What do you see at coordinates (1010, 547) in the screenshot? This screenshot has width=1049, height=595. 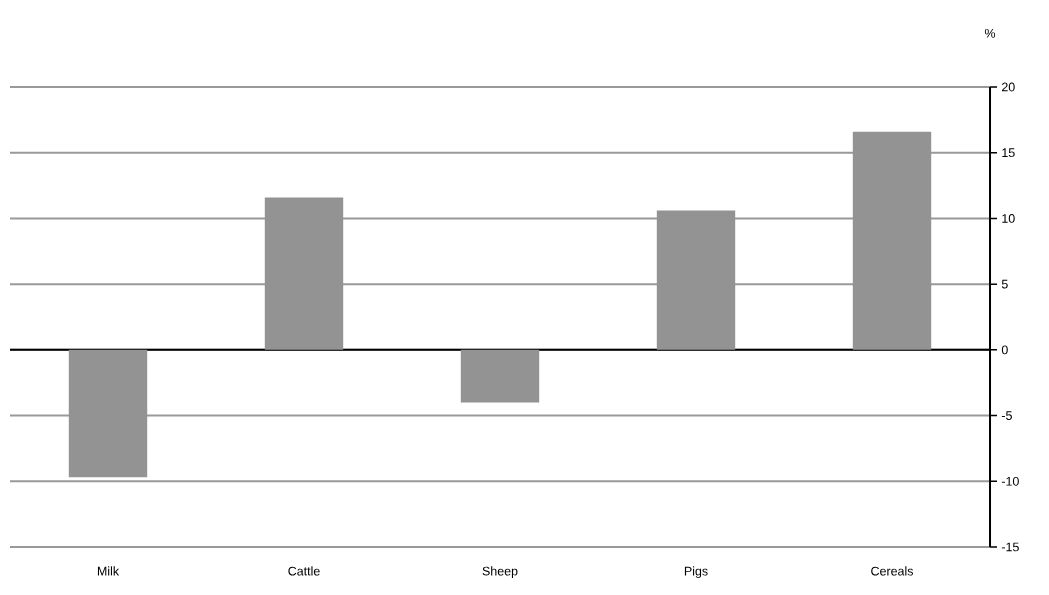 I see `y-tick-label: -15` at bounding box center [1010, 547].